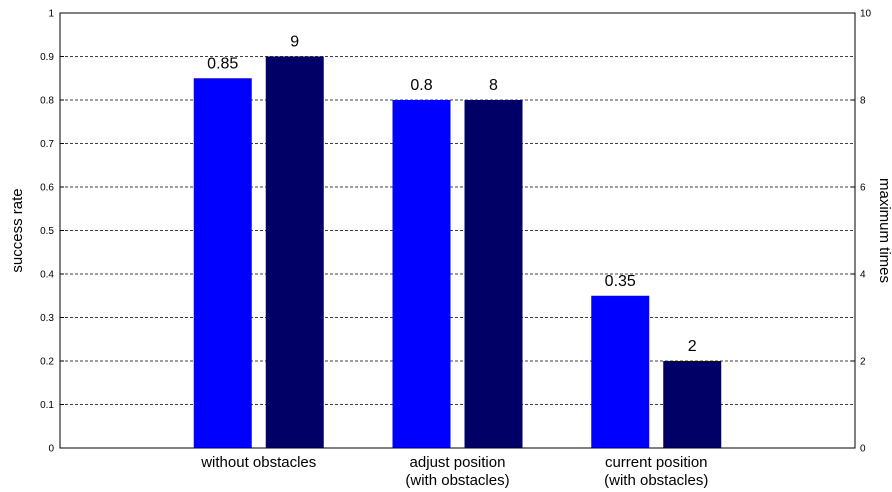 The width and height of the screenshot is (892, 492). Describe the element at coordinates (47, 405) in the screenshot. I see `left-tick-label: 0.1` at that location.